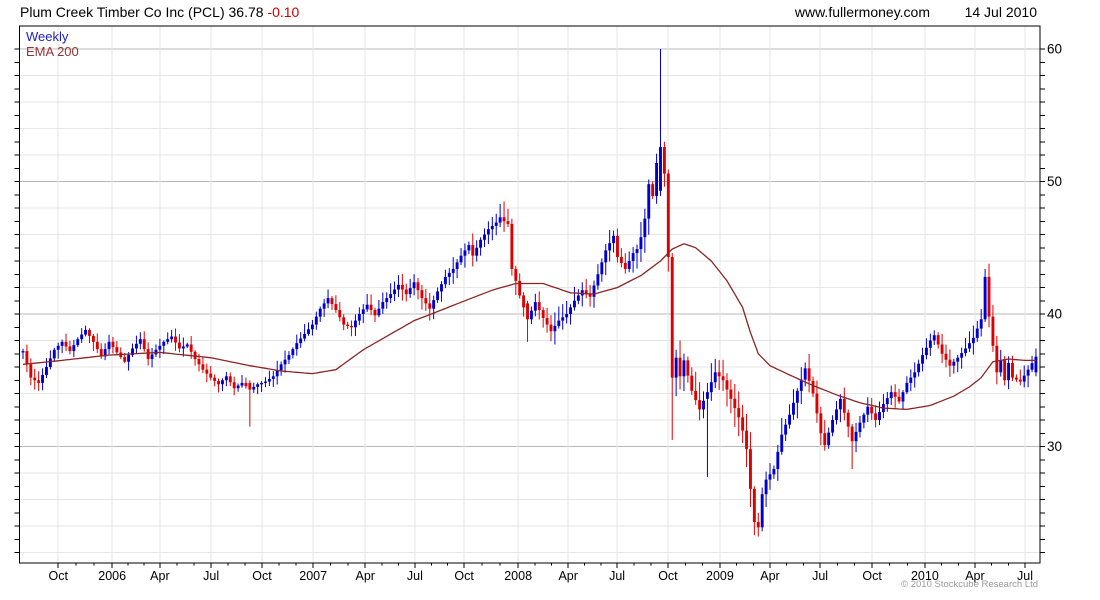 The height and width of the screenshot is (600, 1100). I want to click on svg-text: 60, so click(1054, 49).